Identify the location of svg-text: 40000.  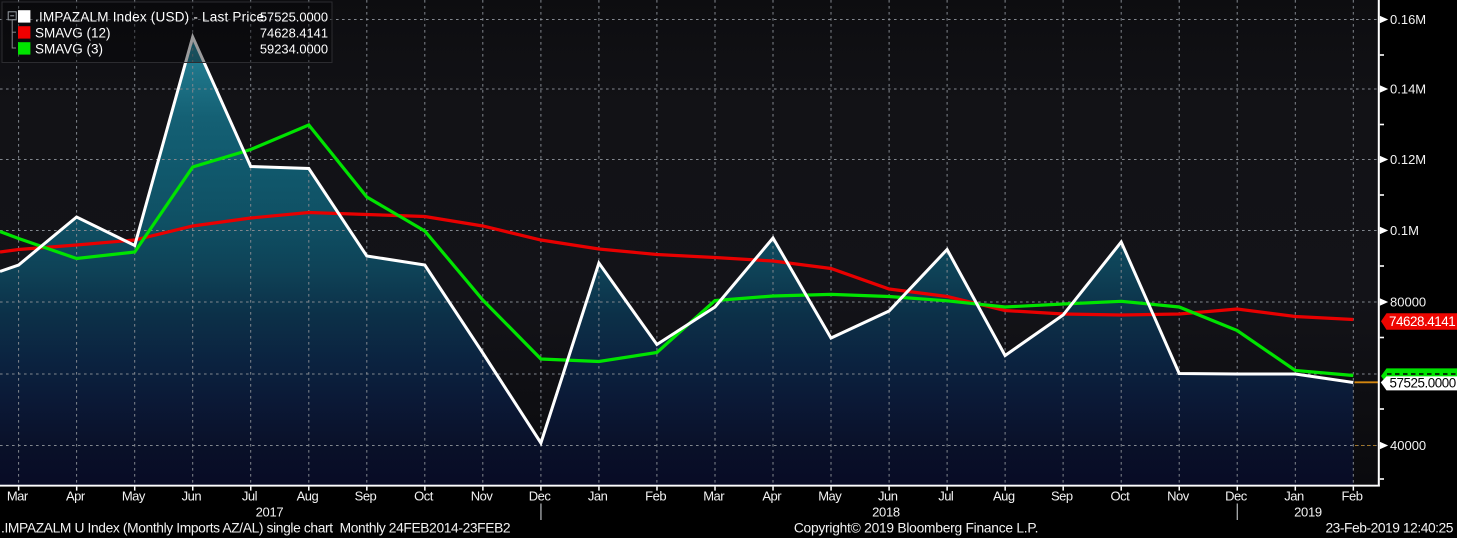
(1408, 445).